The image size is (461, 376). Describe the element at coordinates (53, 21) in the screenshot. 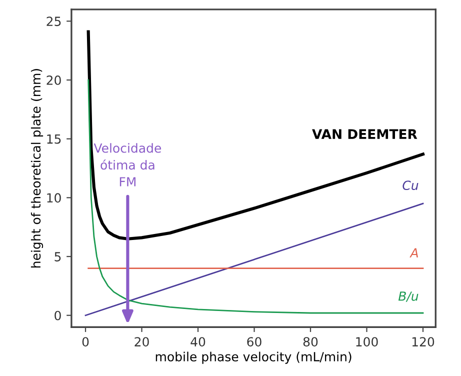

I see `y-tick-label: 25` at that location.